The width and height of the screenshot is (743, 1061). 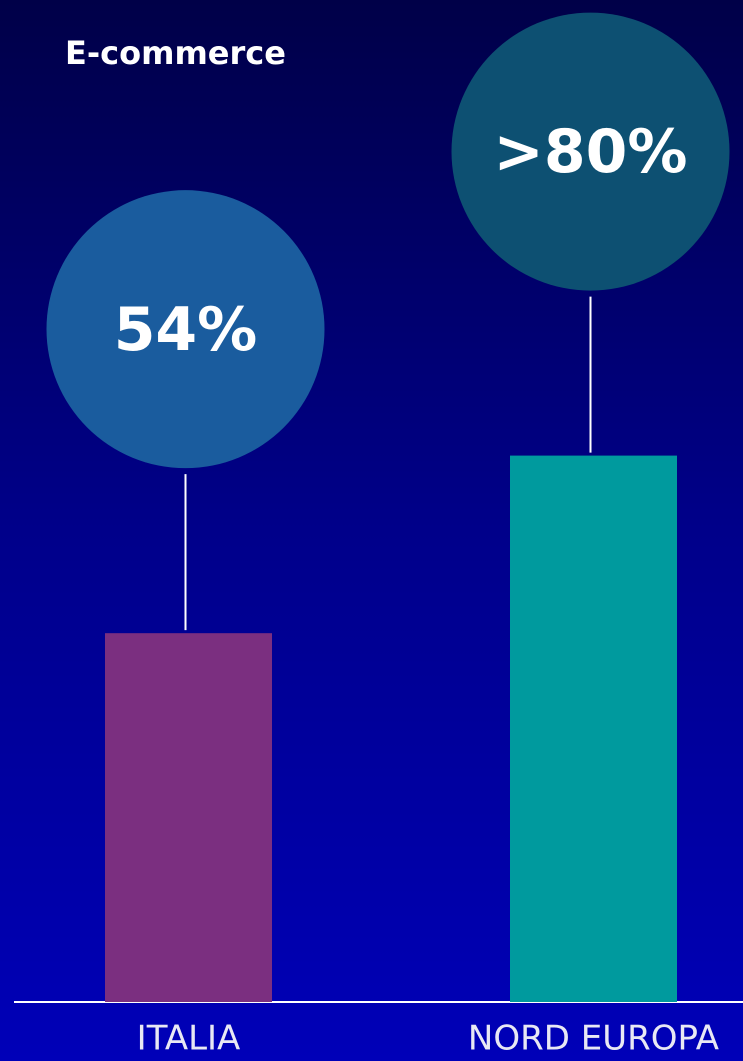 What do you see at coordinates (593, 1039) in the screenshot?
I see `x-tick-label: NORD EUROPA` at bounding box center [593, 1039].